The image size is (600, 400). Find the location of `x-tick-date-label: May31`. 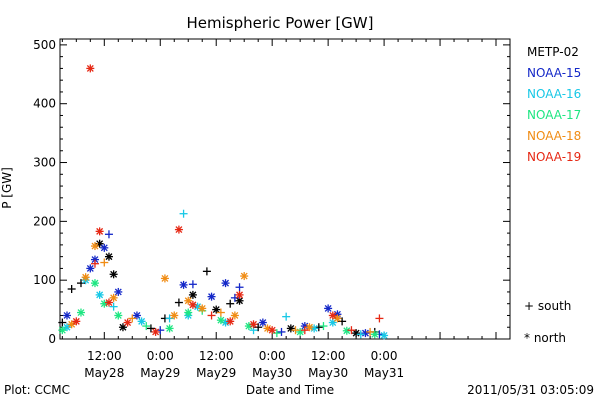

x-tick-date-label: May31 is located at coordinates (384, 373).